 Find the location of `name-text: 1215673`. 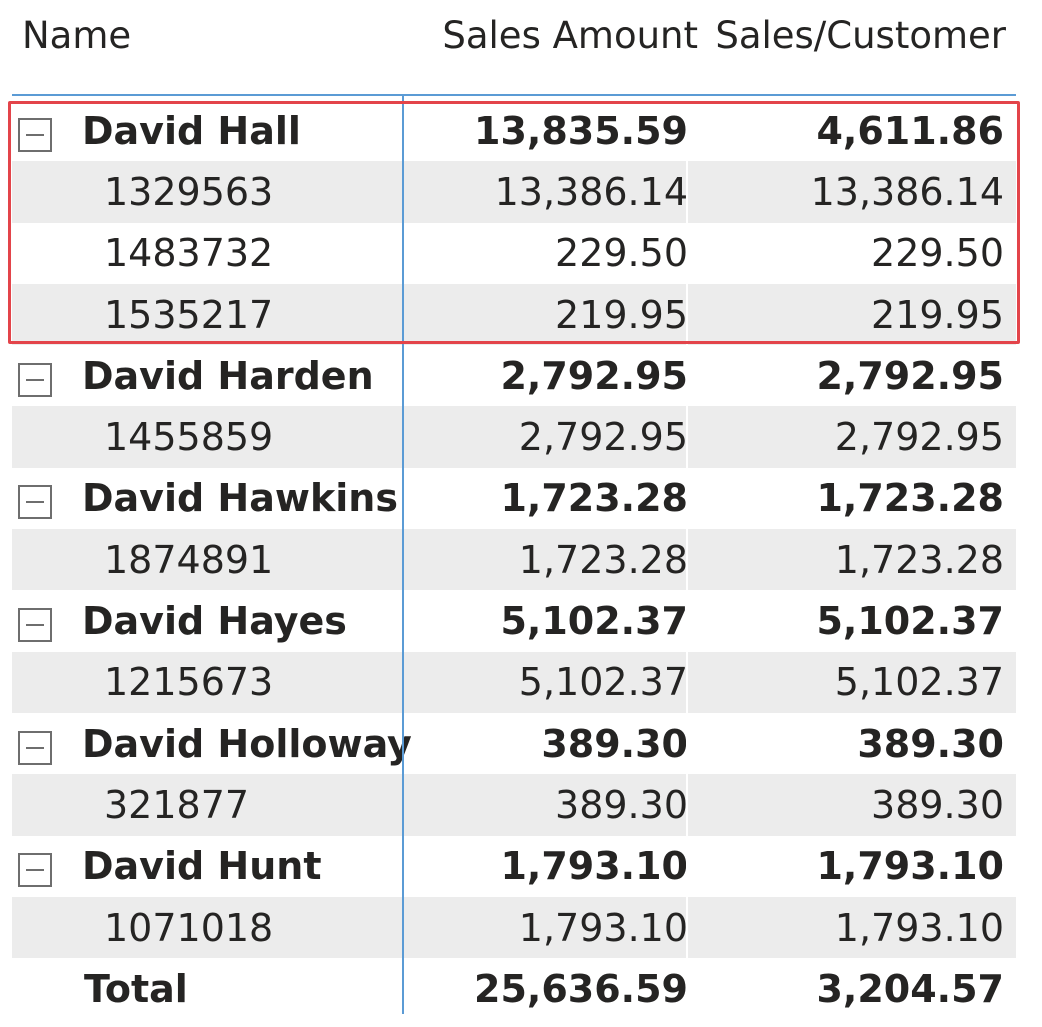

name-text: 1215673 is located at coordinates (189, 682).